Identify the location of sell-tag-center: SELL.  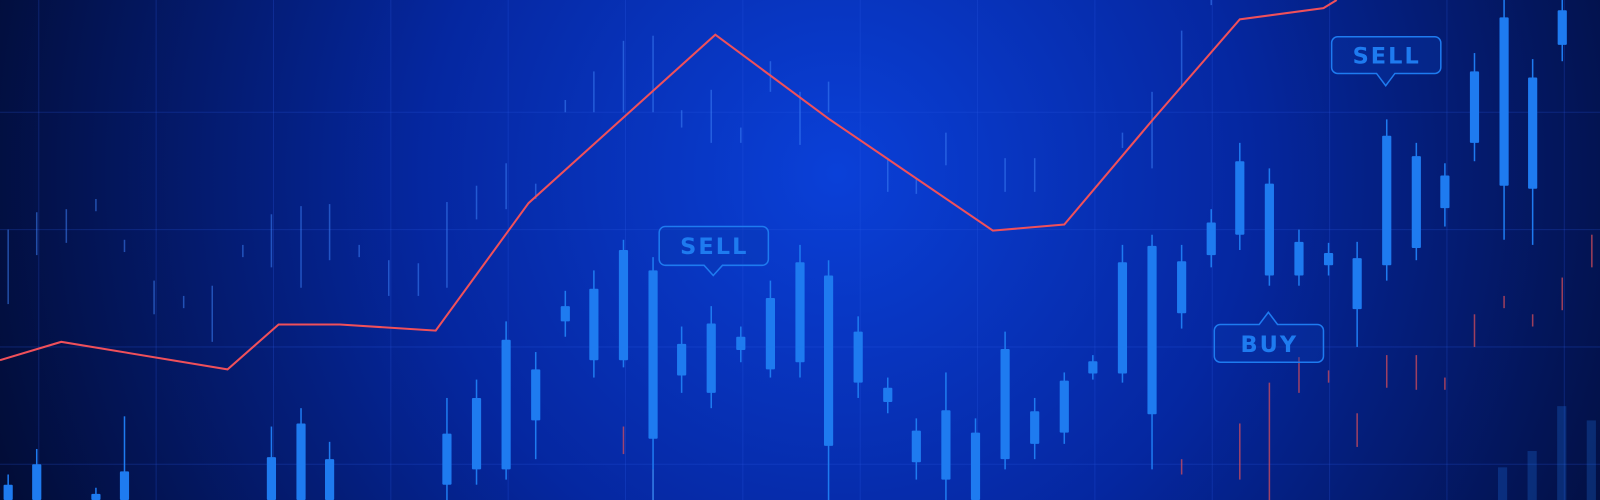
(714, 251).